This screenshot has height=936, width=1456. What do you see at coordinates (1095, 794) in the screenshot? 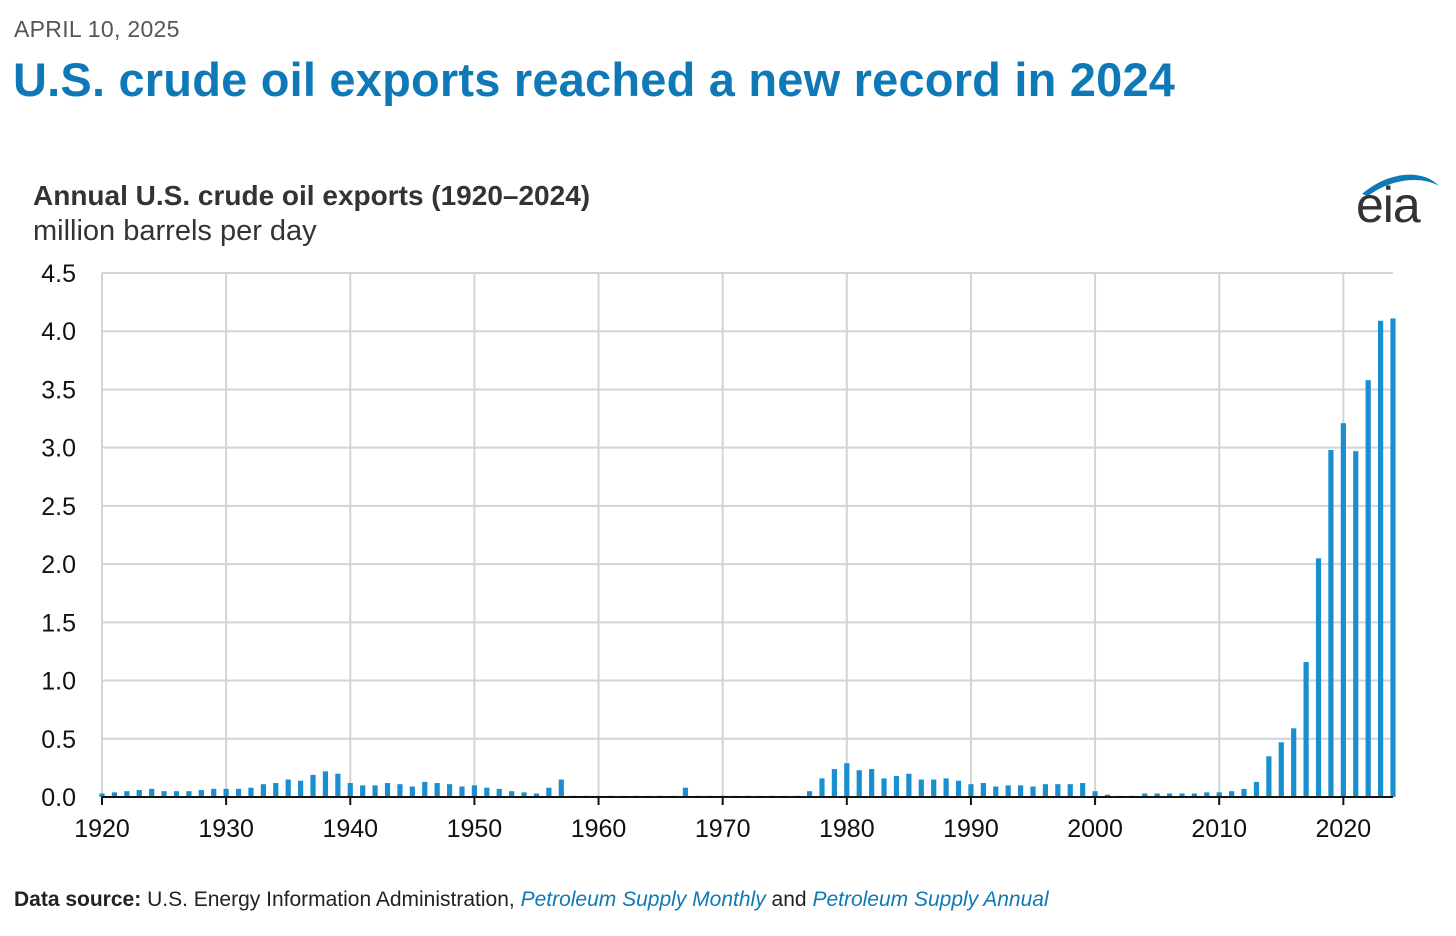
I see `bar-2000` at bounding box center [1095, 794].